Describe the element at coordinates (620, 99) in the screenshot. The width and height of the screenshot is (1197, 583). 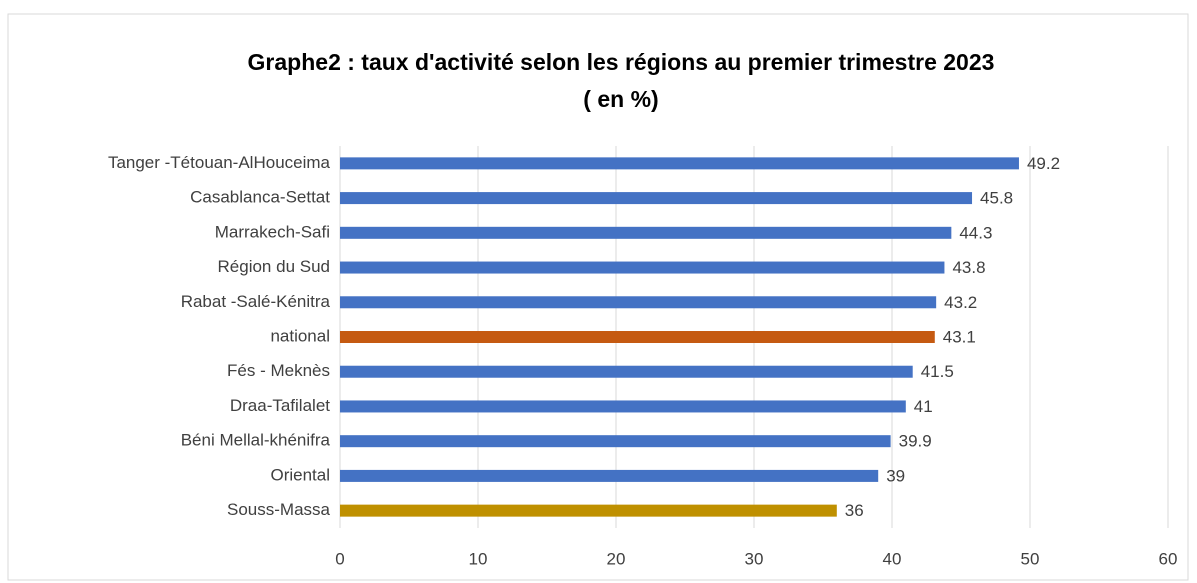
I see `chart-subtitle: ( en %)` at that location.